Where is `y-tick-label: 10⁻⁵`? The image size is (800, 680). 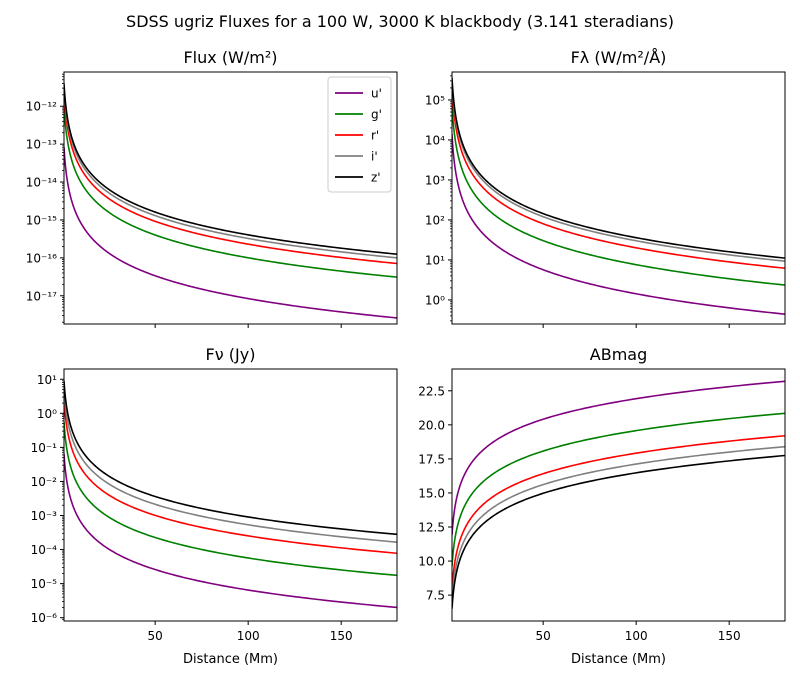 y-tick-label: 10⁻⁵ is located at coordinates (44, 584).